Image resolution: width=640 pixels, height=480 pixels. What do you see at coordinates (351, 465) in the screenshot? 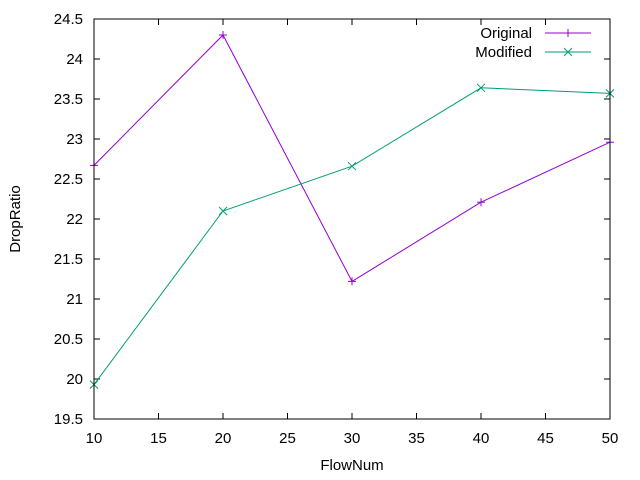
I see `x-axis-title: FlowNum` at bounding box center [351, 465].